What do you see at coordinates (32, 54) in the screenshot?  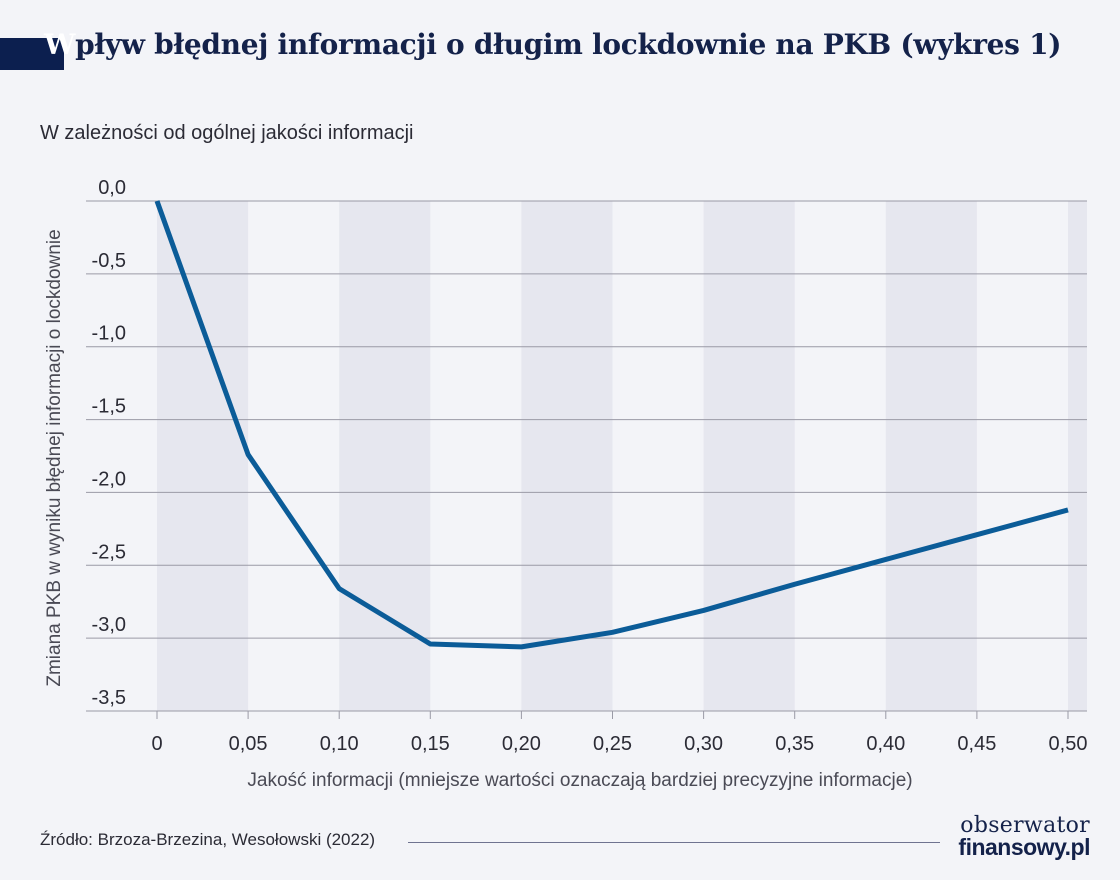 I see `title-accent-bar` at bounding box center [32, 54].